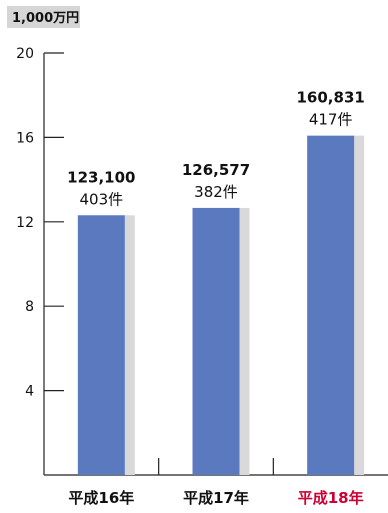  Describe the element at coordinates (29, 392) in the screenshot. I see `y-tick-label: 4` at that location.